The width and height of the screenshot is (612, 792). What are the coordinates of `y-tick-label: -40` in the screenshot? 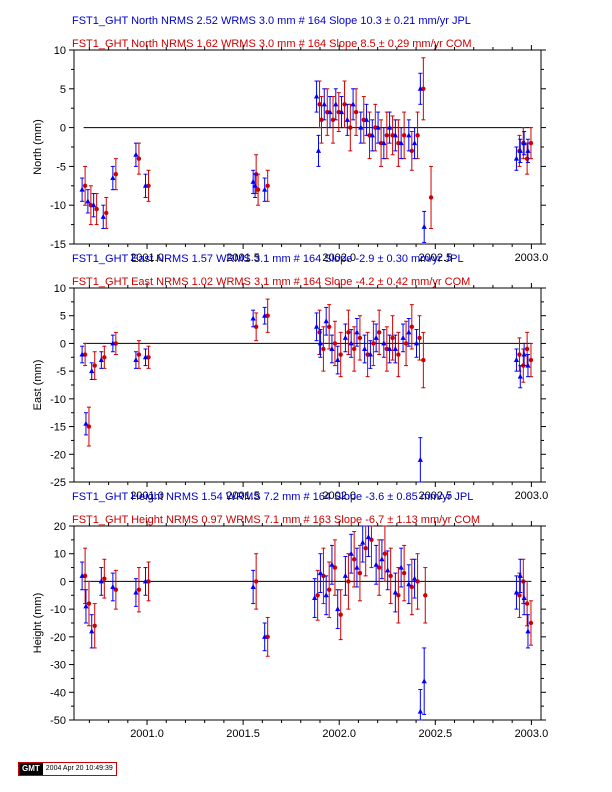 It's located at (58, 693).